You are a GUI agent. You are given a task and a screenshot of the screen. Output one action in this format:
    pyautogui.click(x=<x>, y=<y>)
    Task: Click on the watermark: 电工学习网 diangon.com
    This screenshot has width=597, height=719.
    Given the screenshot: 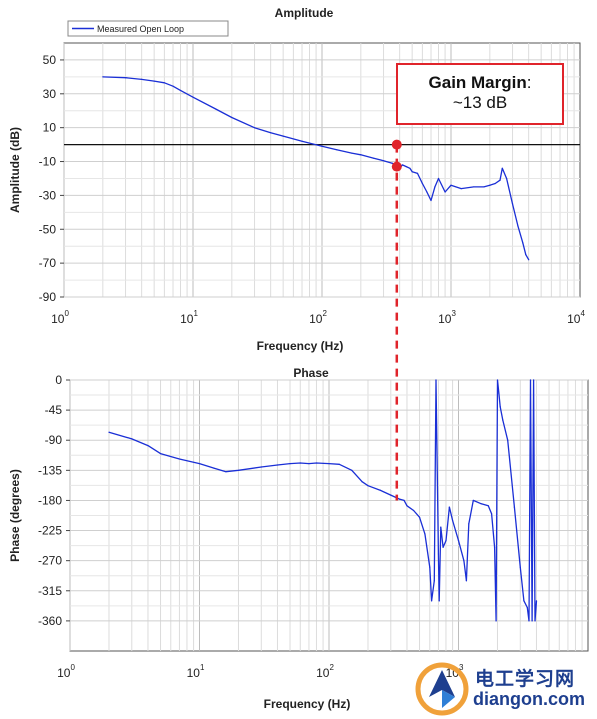 What is the action you would take?
    pyautogui.click(x=505, y=689)
    